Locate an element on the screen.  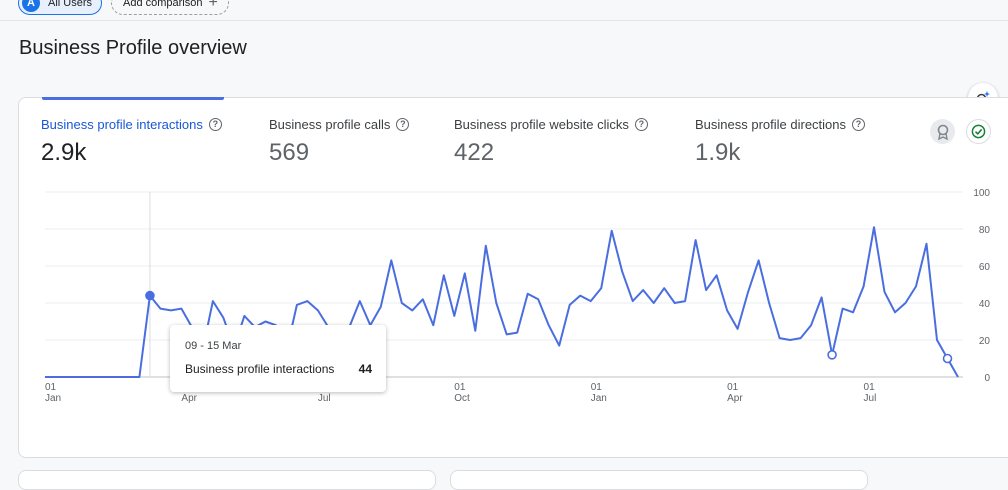
plus-icon: + is located at coordinates (213, 5).